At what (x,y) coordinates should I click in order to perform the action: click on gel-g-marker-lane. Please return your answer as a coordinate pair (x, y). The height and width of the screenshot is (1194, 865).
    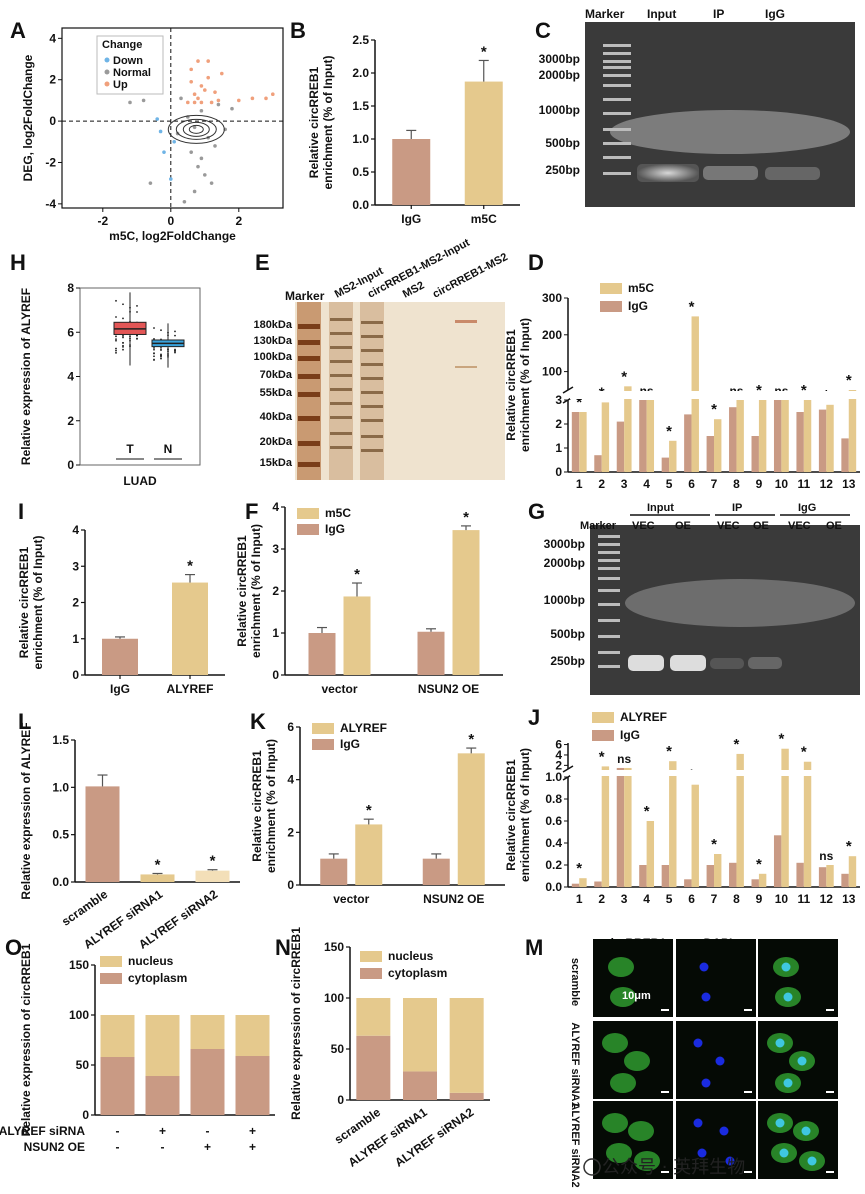
    Looking at the image, I should click on (609, 601).